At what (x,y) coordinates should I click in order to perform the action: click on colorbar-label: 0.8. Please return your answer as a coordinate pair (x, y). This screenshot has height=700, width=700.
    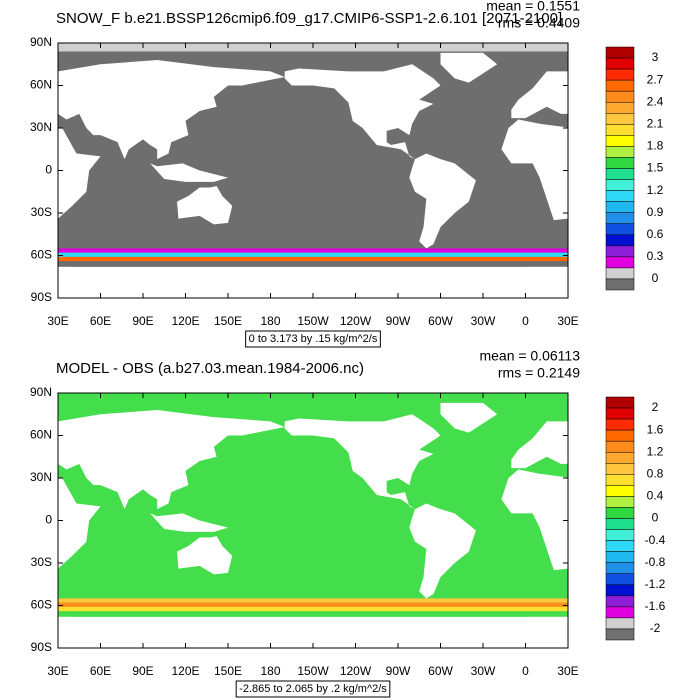
    Looking at the image, I should click on (655, 473).